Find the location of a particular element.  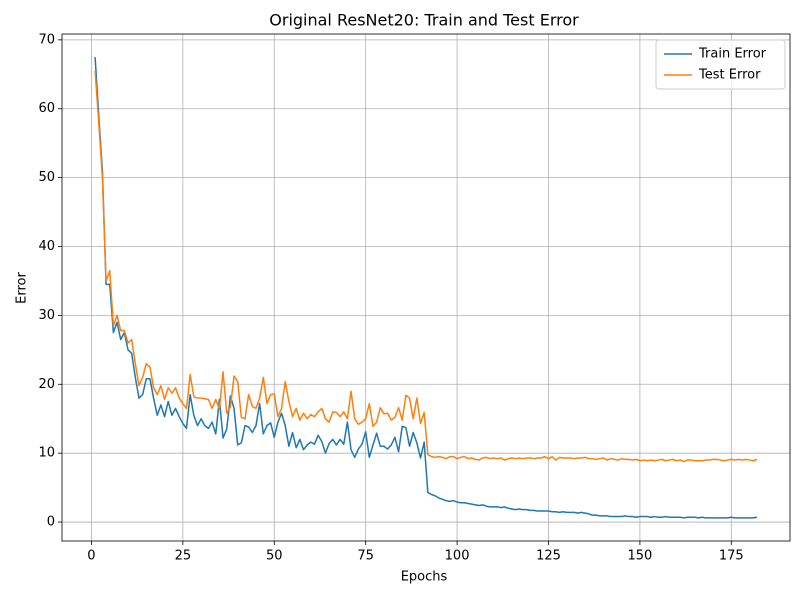

legend-frame is located at coordinates (720, 64).